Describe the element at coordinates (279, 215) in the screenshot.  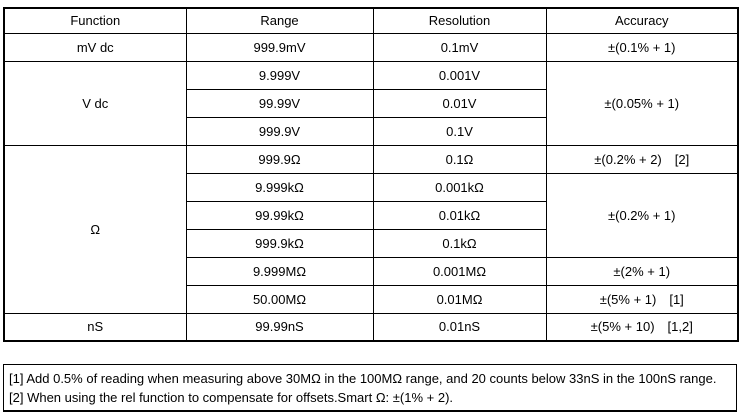
I see `range-cell: 99.99kΩ` at that location.